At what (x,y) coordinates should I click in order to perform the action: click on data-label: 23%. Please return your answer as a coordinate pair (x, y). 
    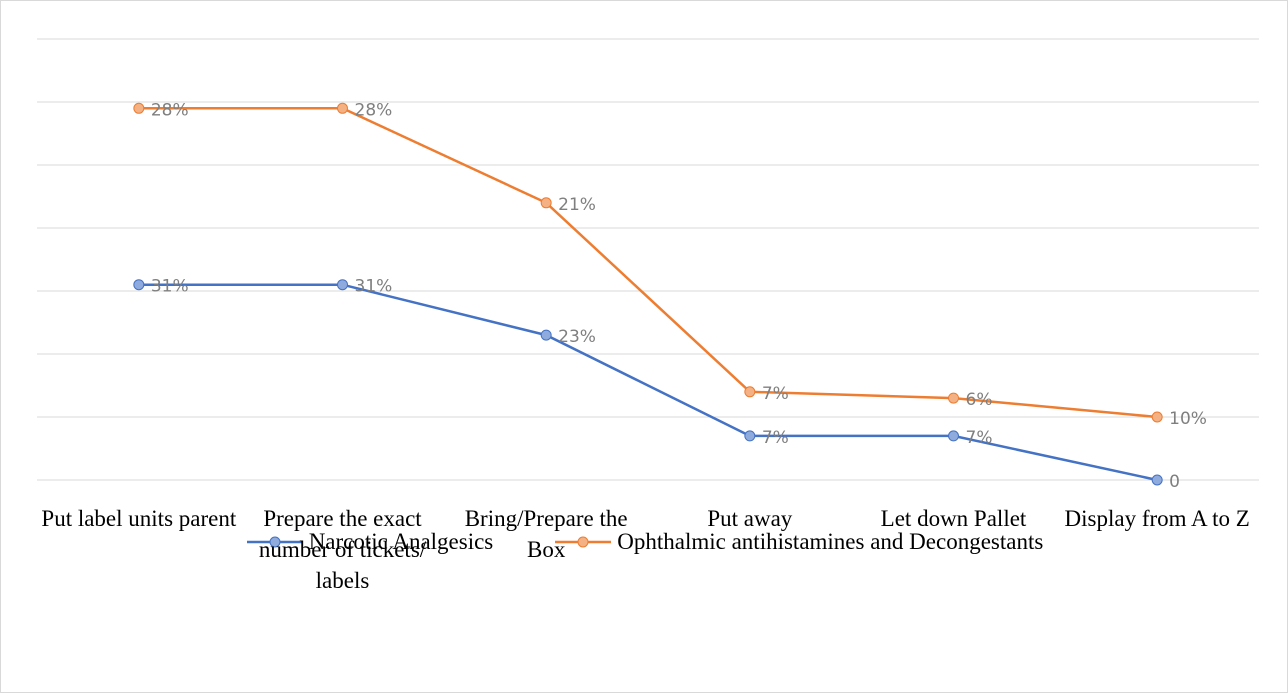
    Looking at the image, I should click on (577, 337).